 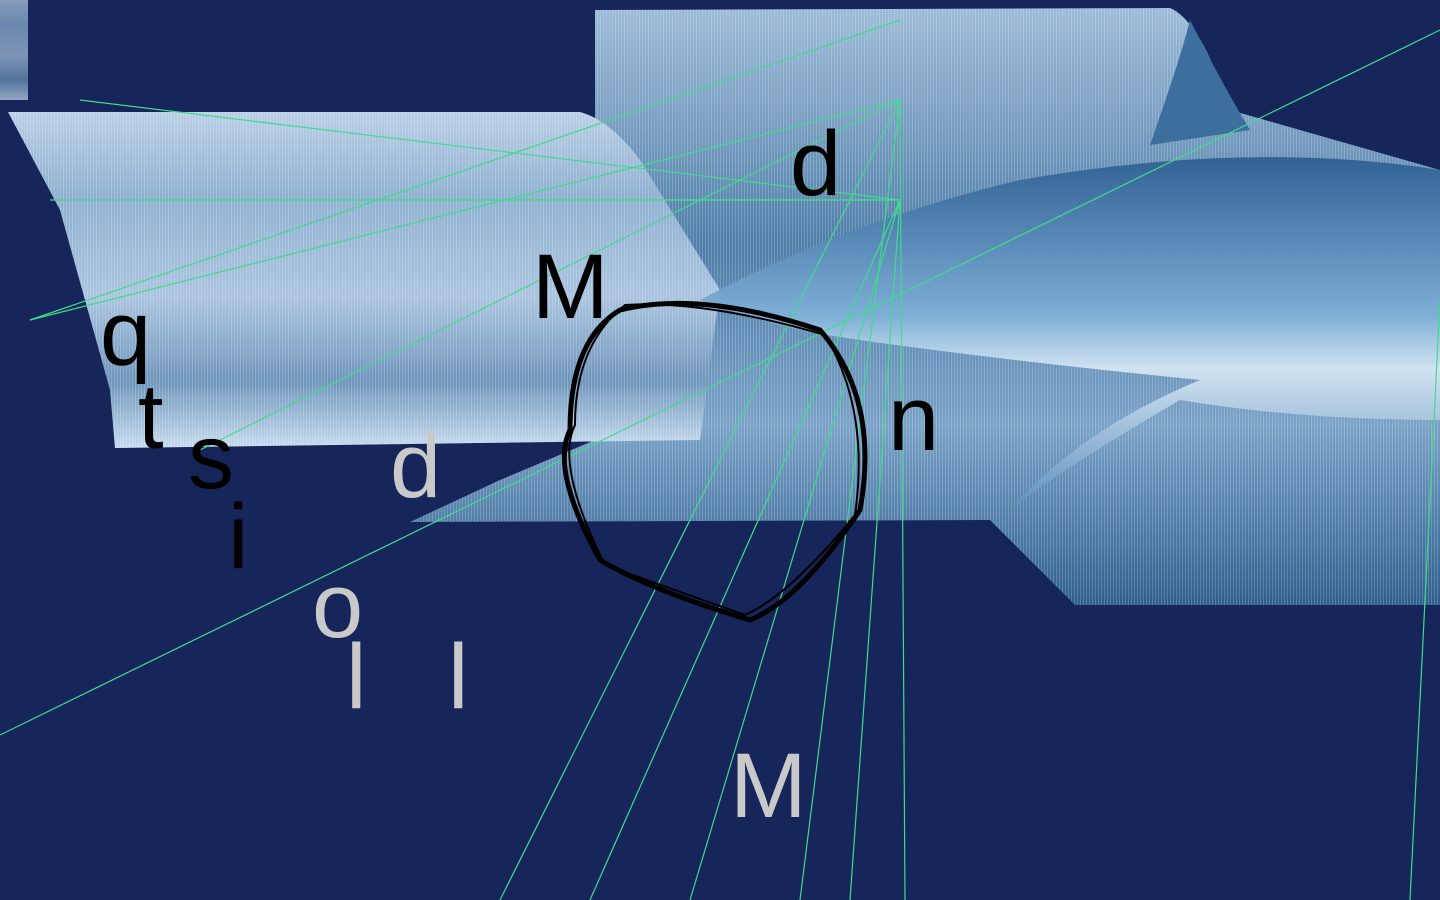 What do you see at coordinates (337, 606) in the screenshot?
I see `letter: o` at bounding box center [337, 606].